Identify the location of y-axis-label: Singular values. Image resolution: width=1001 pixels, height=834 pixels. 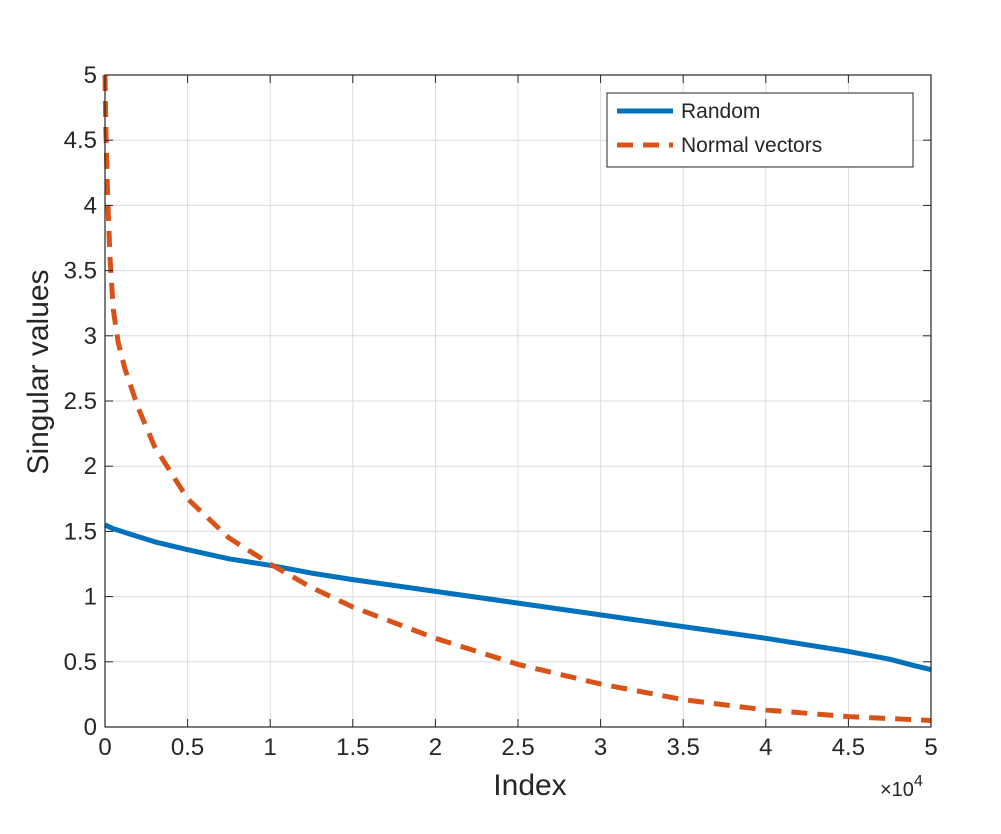
(38, 371).